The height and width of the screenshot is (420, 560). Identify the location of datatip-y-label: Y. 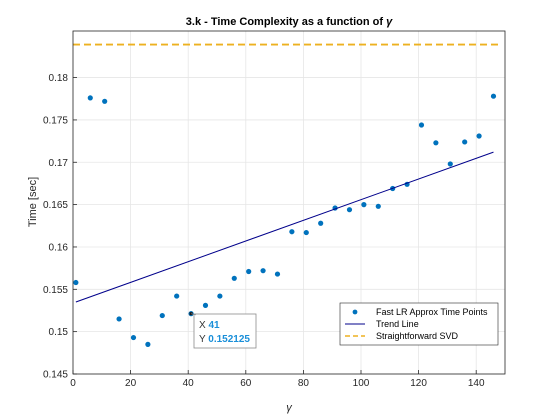
(202, 339).